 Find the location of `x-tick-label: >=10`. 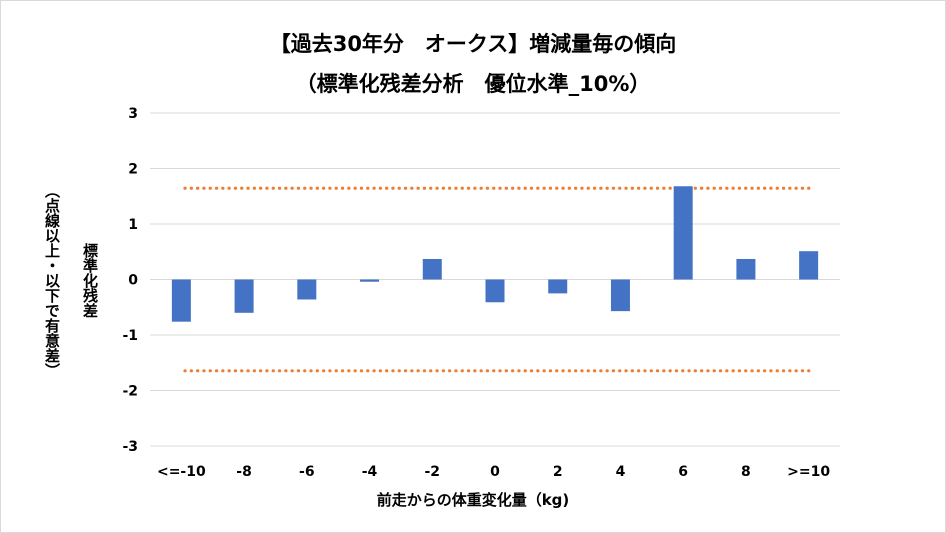

x-tick-label: >=10 is located at coordinates (808, 472).